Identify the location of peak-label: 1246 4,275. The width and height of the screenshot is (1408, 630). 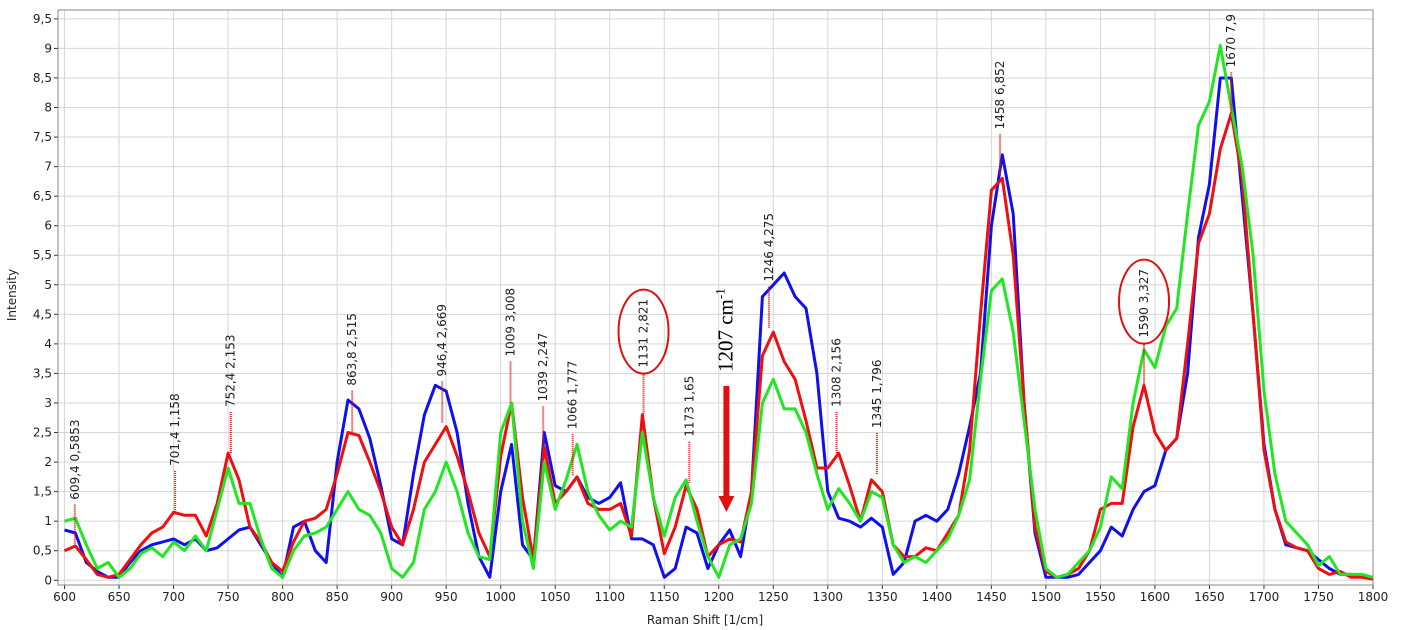
(769, 247).